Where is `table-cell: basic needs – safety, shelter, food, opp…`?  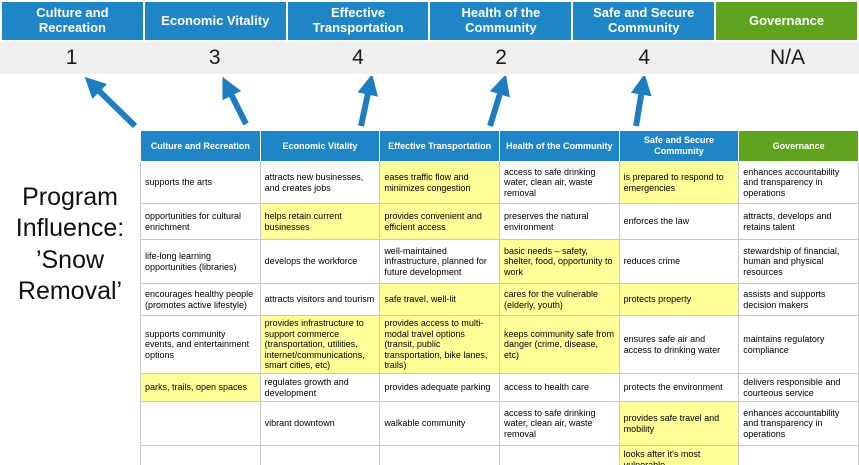 table-cell: basic needs – safety, shelter, food, opp… is located at coordinates (559, 261).